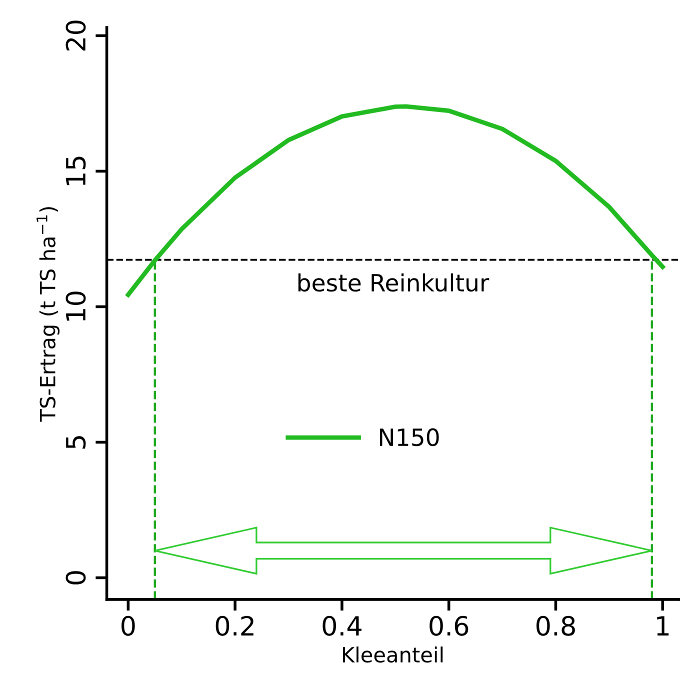  What do you see at coordinates (128, 626) in the screenshot?
I see `x-tick-label: 0` at bounding box center [128, 626].